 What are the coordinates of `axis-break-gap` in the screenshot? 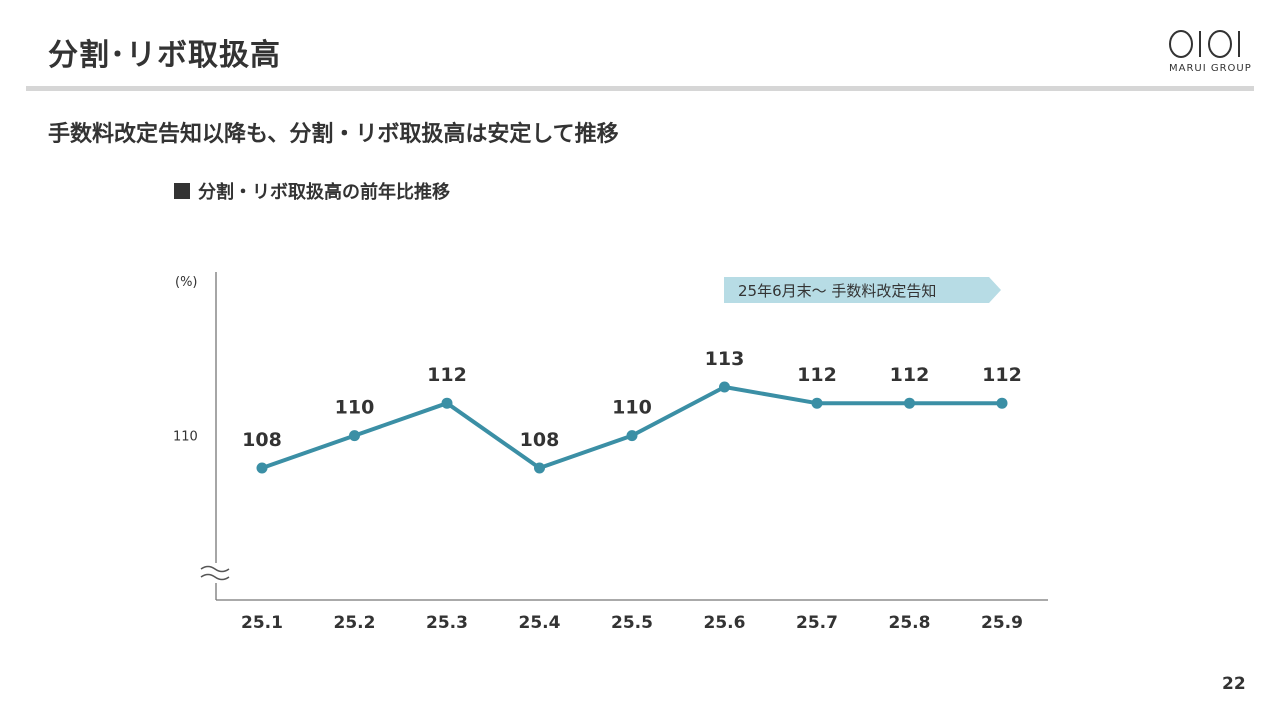 It's located at (216, 573).